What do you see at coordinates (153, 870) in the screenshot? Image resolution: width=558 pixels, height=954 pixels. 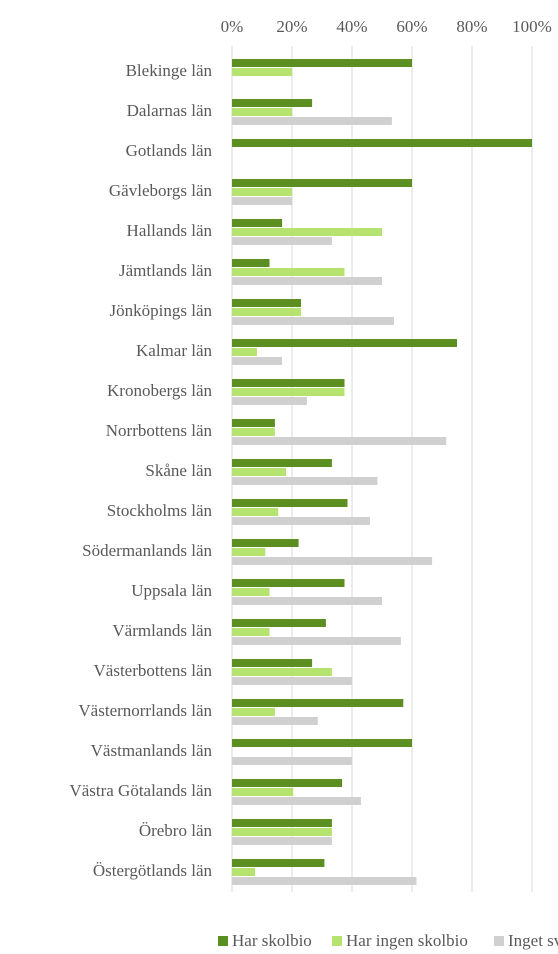 I see `y-tick-label: Östergötlands län` at bounding box center [153, 870].